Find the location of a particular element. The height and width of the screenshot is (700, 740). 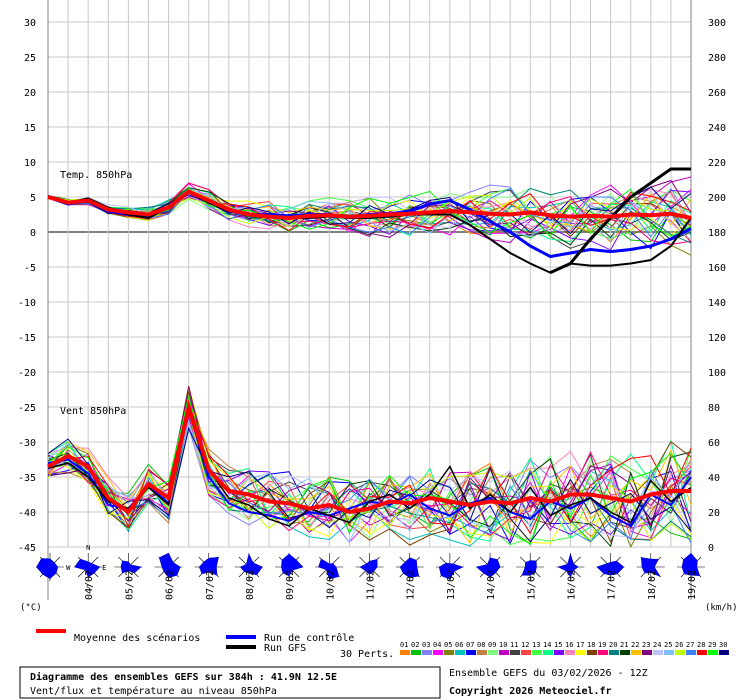

wind-panel-label: Vent 850hPa is located at coordinates (93, 411).